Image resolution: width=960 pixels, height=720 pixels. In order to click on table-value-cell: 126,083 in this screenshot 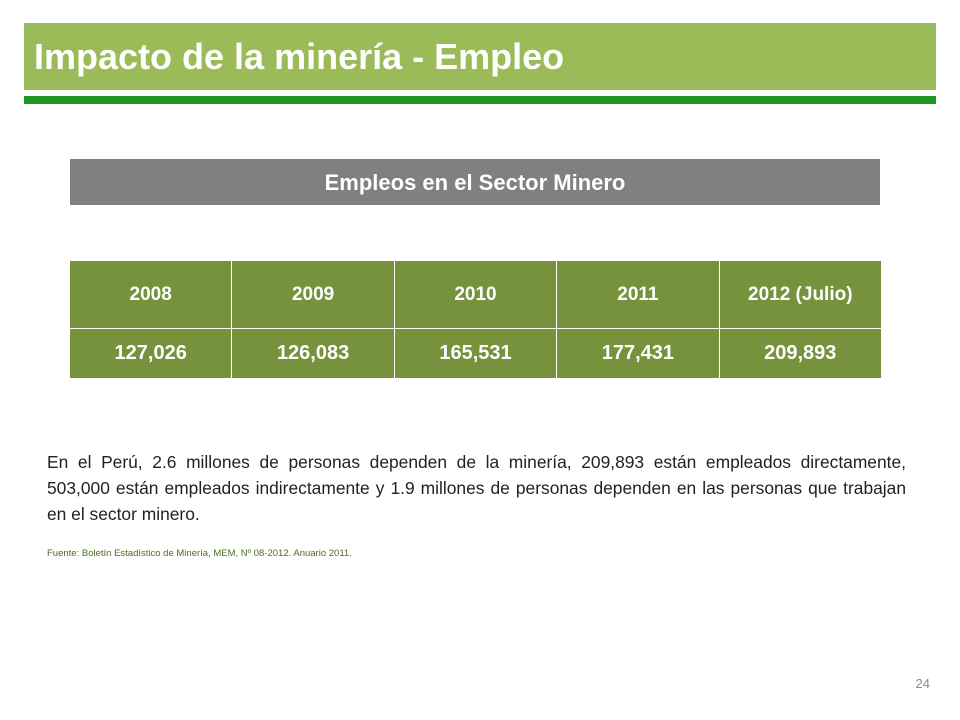, I will do `click(313, 353)`.